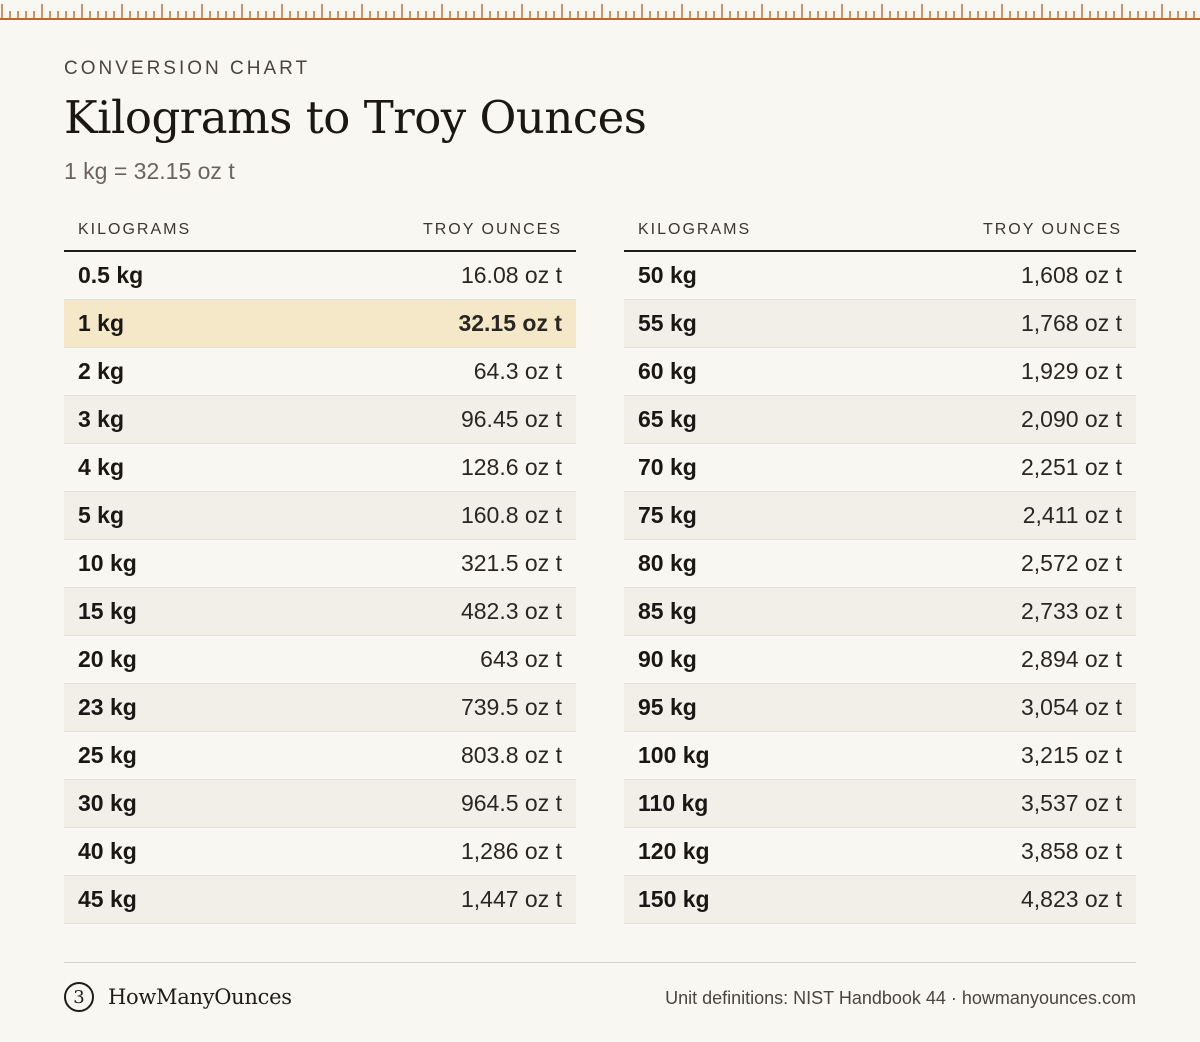 This screenshot has height=1042, width=1200. I want to click on table-row: 85 kg 2,733 oz t, so click(880, 612).